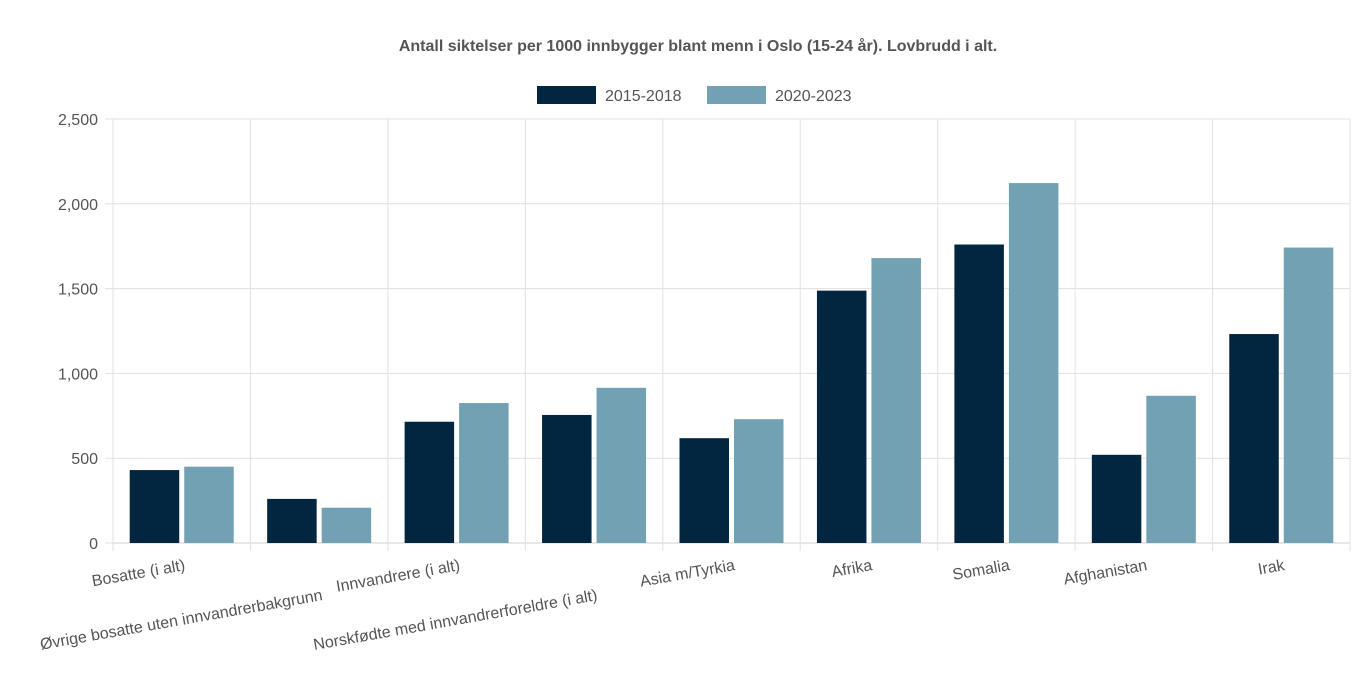 Image resolution: width=1369 pixels, height=687 pixels. What do you see at coordinates (1105, 572) in the screenshot?
I see `x-category-label-7: Afghanistan` at bounding box center [1105, 572].